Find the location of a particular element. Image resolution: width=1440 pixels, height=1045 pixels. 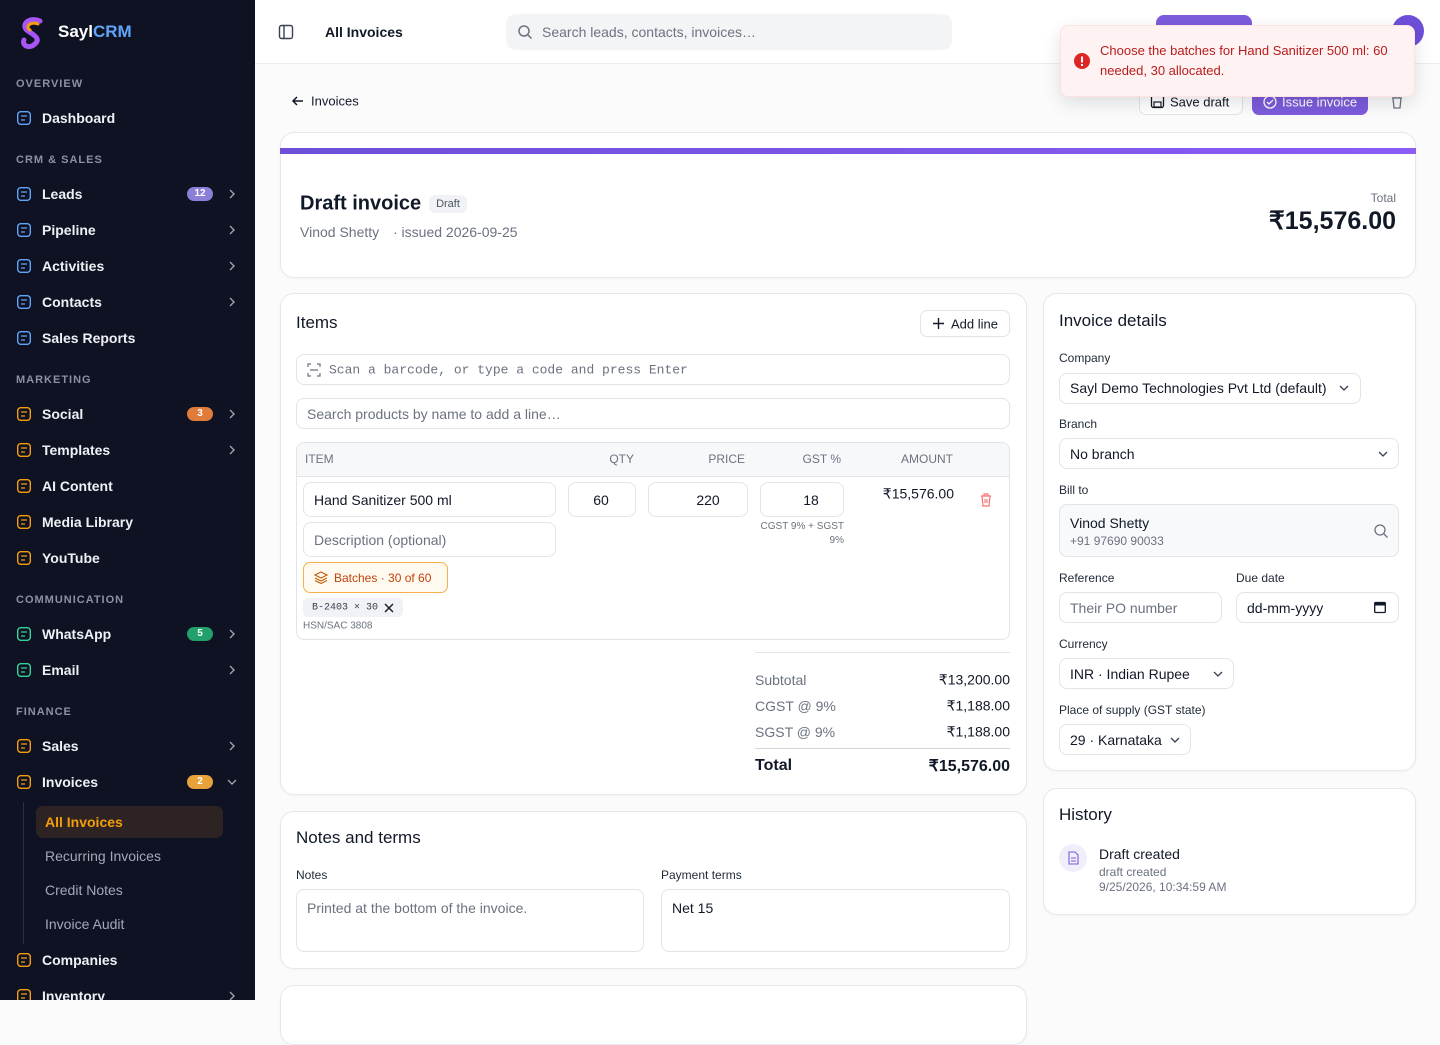

qty-input is located at coordinates (602, 499).